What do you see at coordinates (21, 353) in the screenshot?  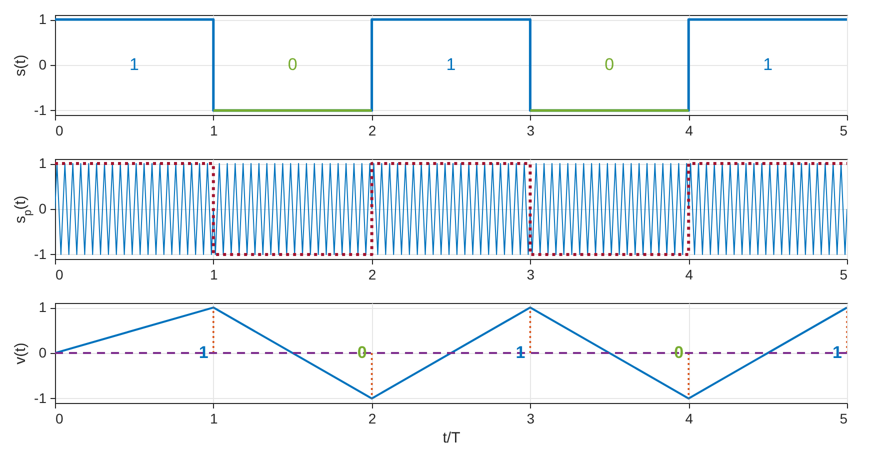 I see `y-axis-title: v(t)` at bounding box center [21, 353].